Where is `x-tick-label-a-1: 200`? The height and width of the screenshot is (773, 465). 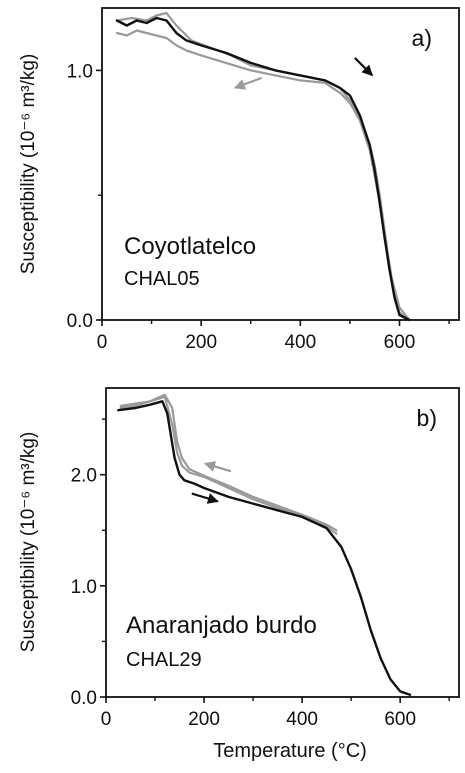
x-tick-label-a-1: 200 is located at coordinates (201, 342).